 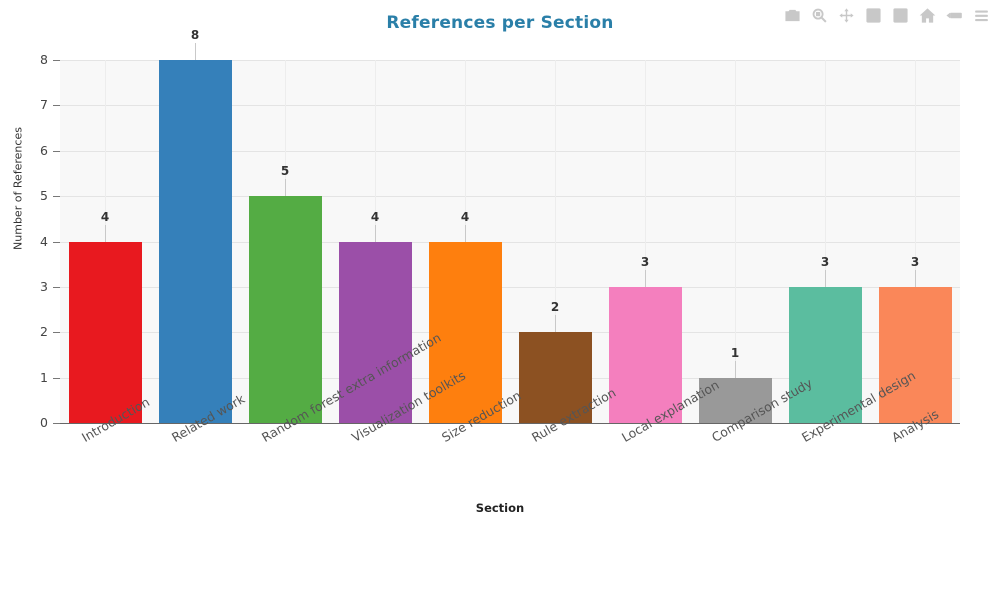 I want to click on plotly-modebar, so click(x=886, y=15).